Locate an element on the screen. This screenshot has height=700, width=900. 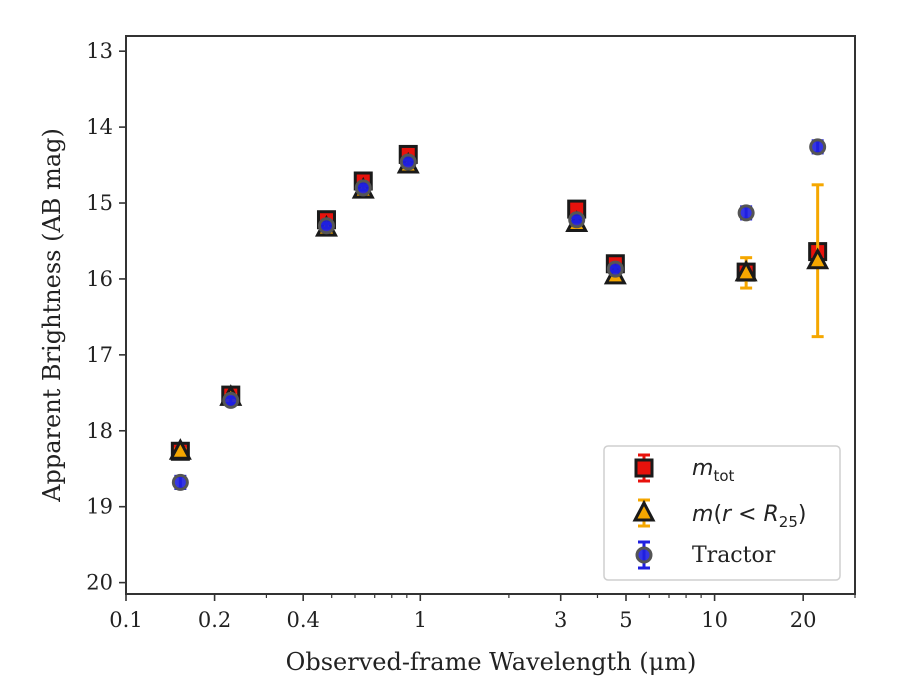
x-tick-label: 10 is located at coordinates (714, 620).